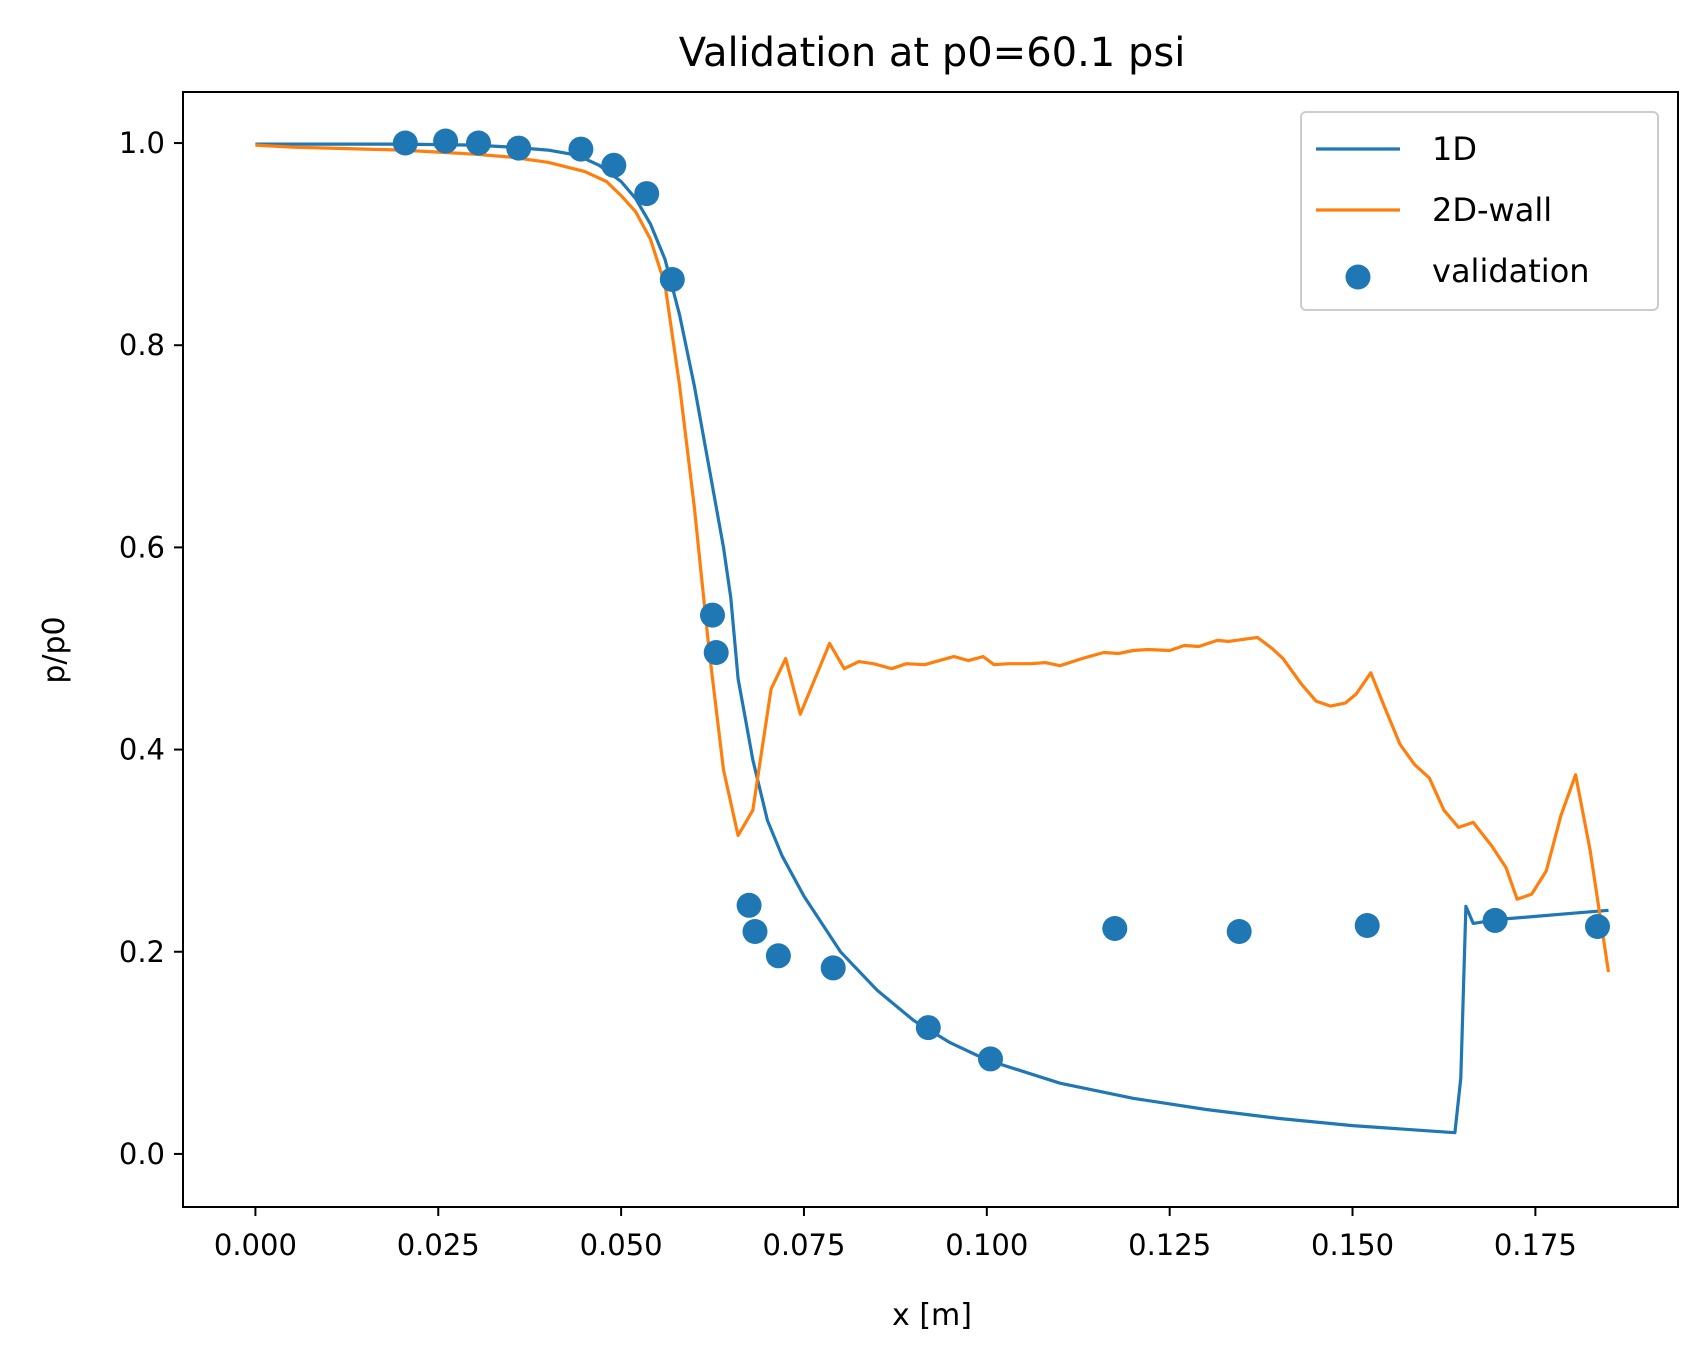  I want to click on legend-label: 1D, so click(1454, 149).